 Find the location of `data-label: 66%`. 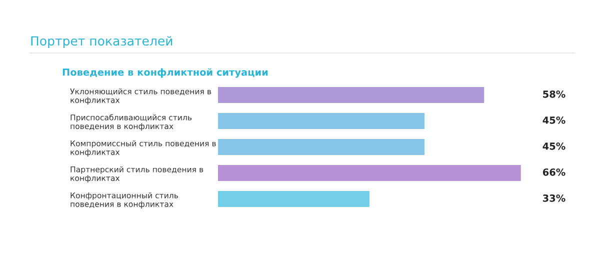

data-label: 66% is located at coordinates (554, 172).